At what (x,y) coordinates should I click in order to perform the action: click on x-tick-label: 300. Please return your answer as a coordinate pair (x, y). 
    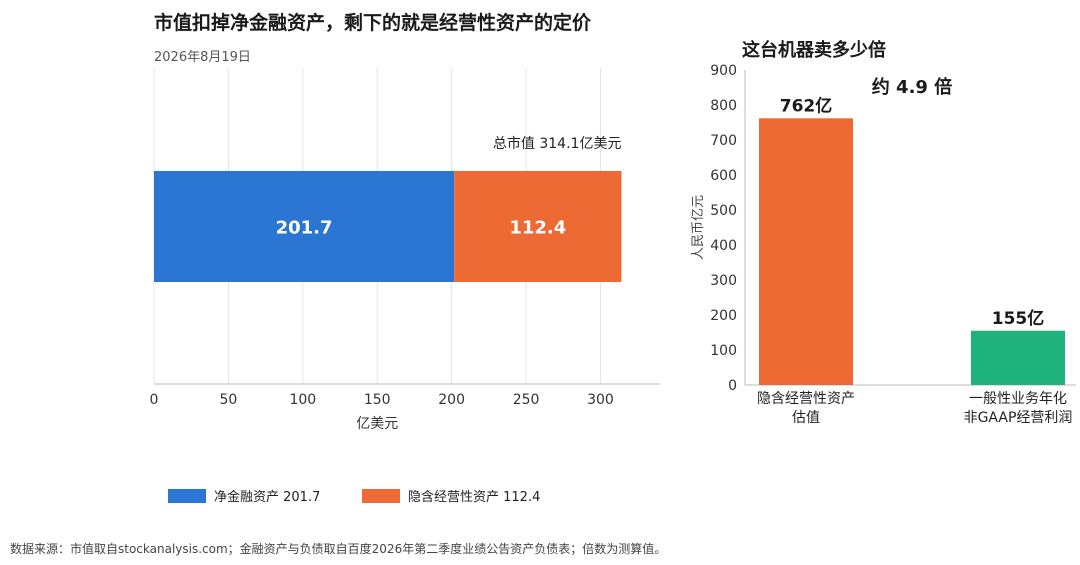
    Looking at the image, I should click on (600, 400).